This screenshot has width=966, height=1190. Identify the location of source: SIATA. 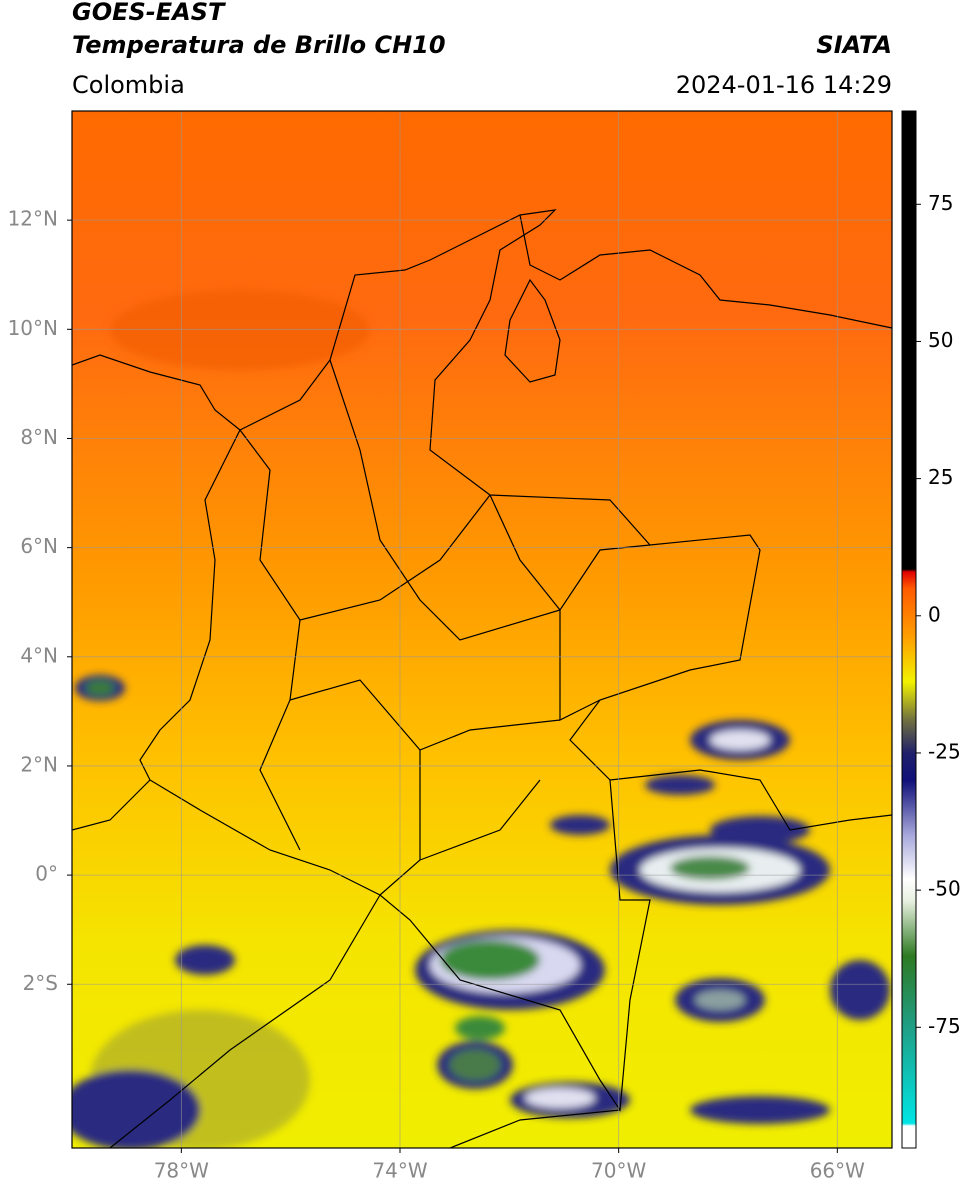
(854, 45).